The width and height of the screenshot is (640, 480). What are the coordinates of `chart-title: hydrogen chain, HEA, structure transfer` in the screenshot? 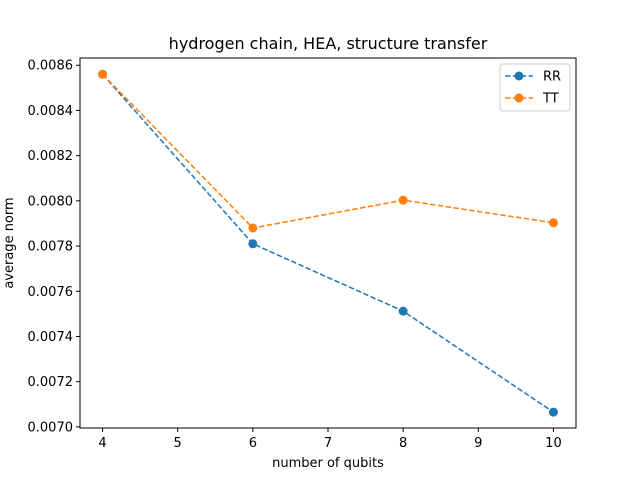 It's located at (328, 43).